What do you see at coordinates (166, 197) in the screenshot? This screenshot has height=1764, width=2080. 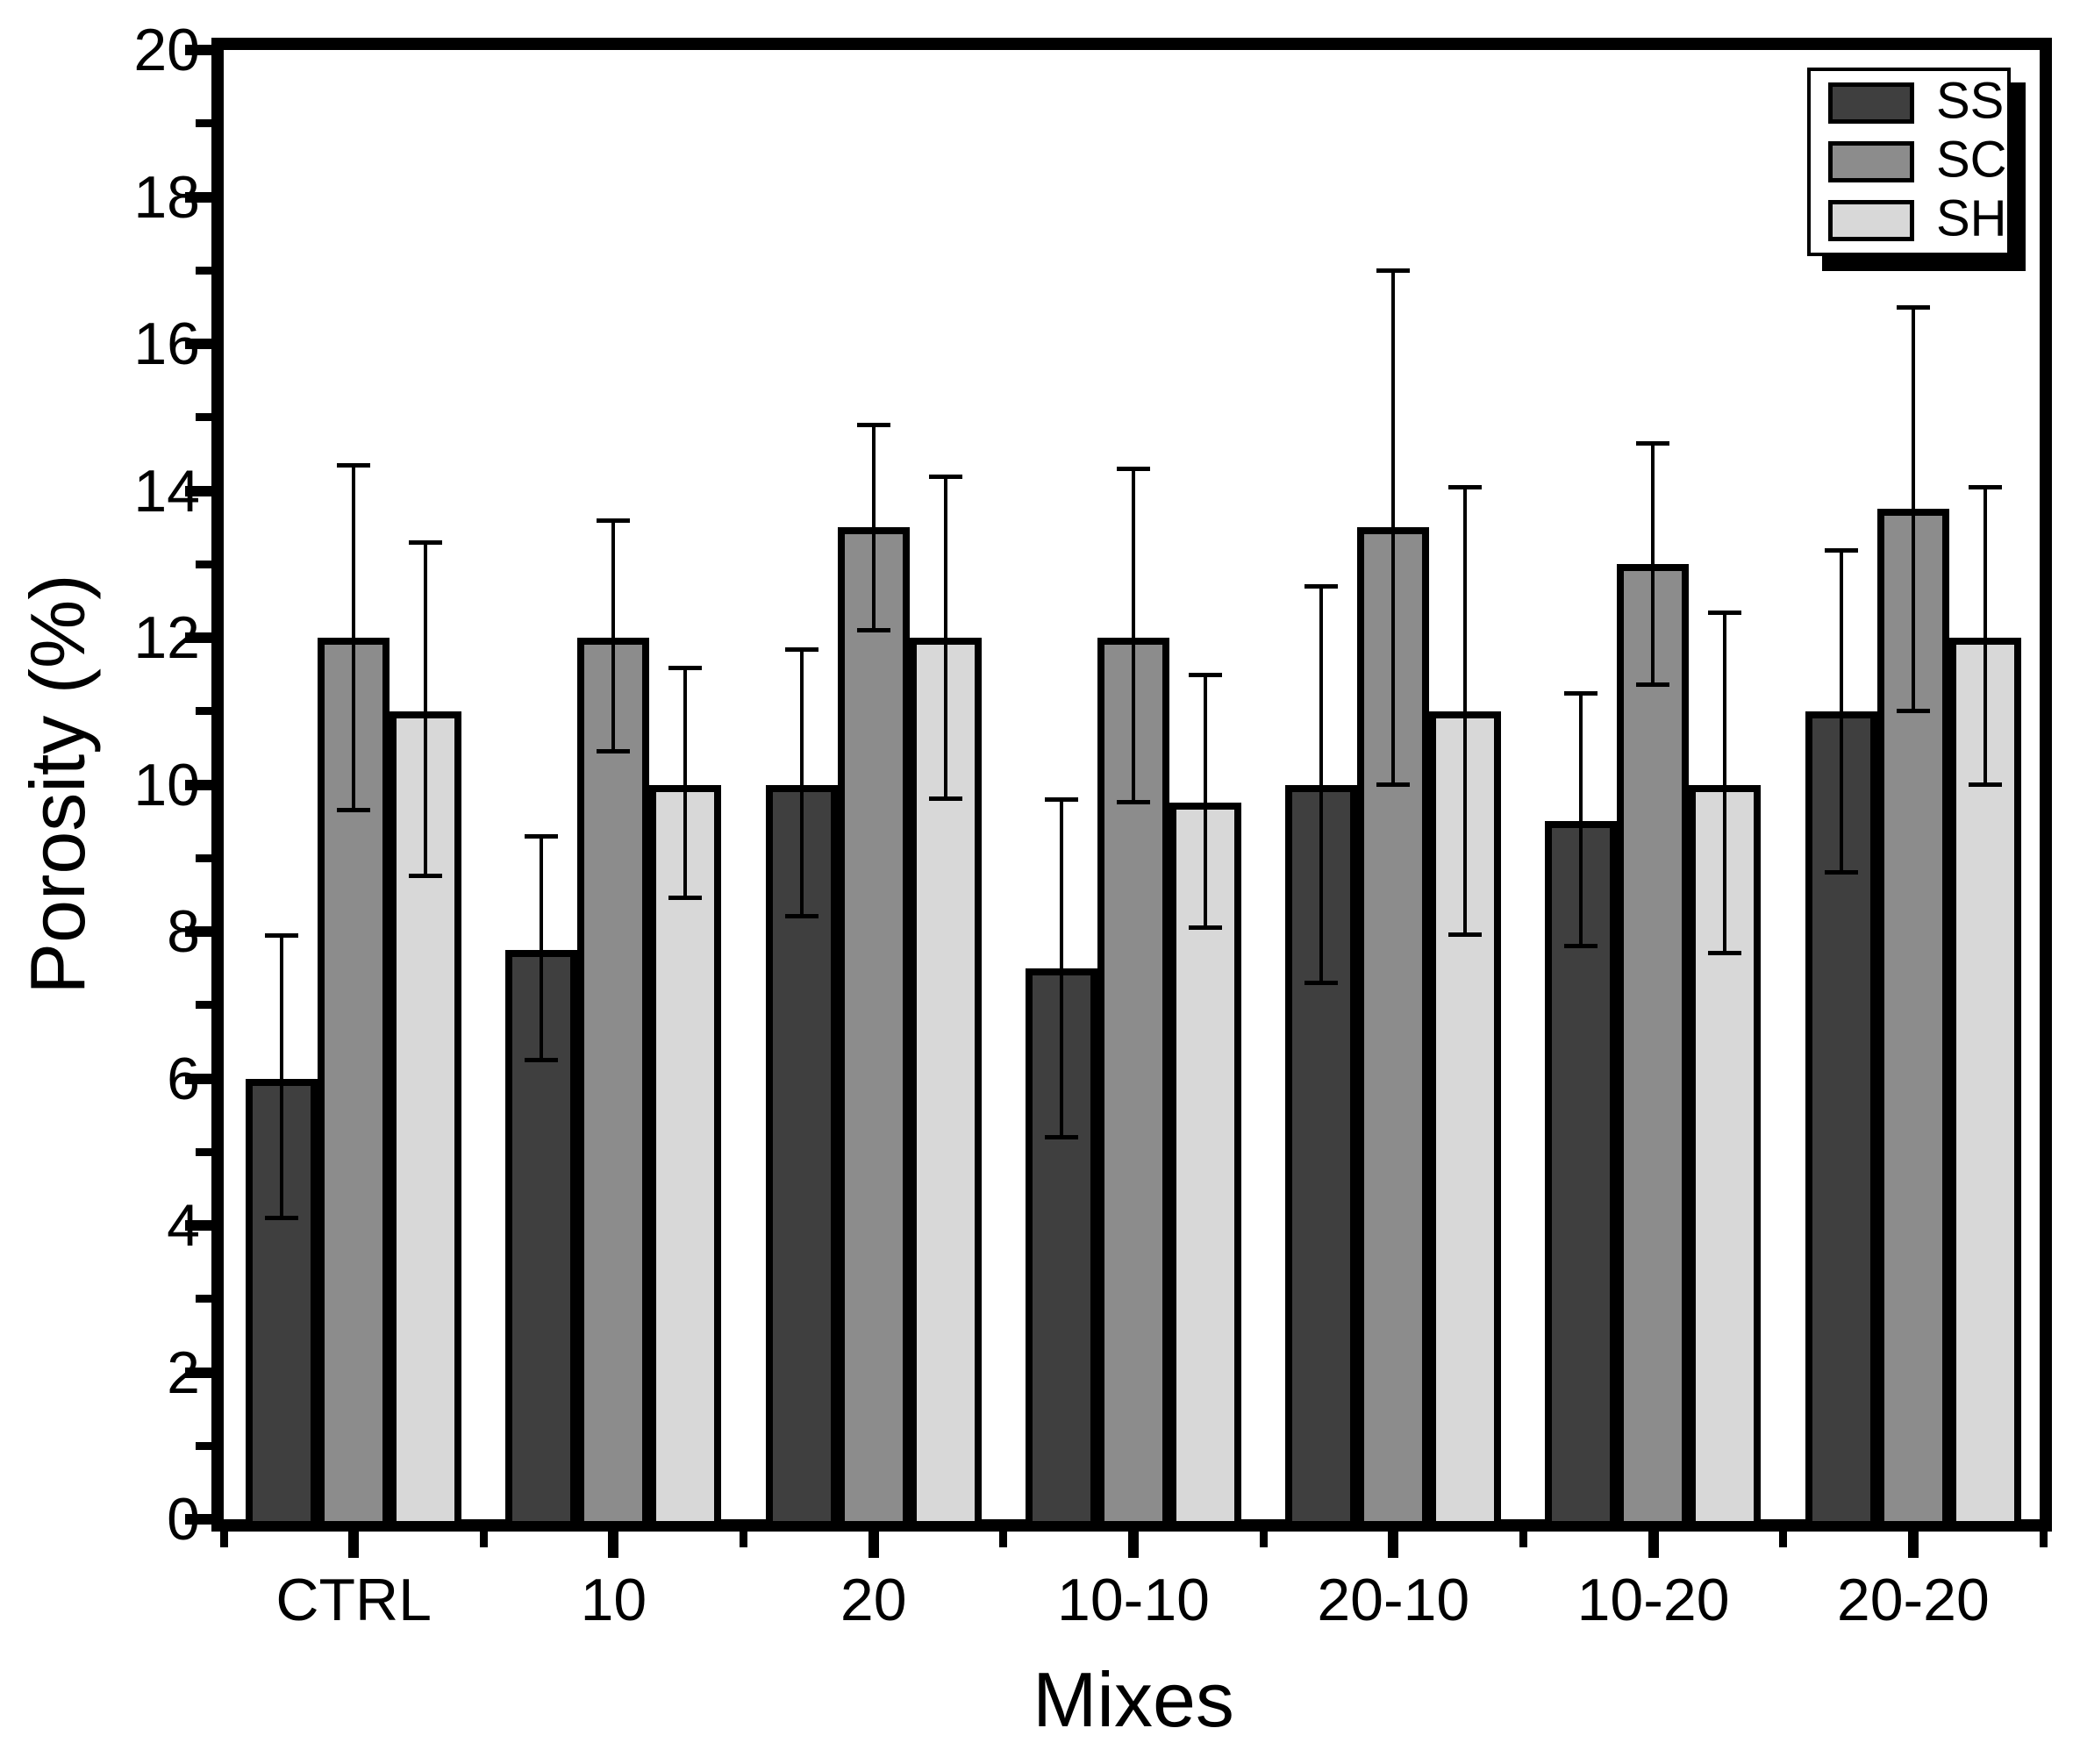 I see `y-tick-label-18: 18` at bounding box center [166, 197].